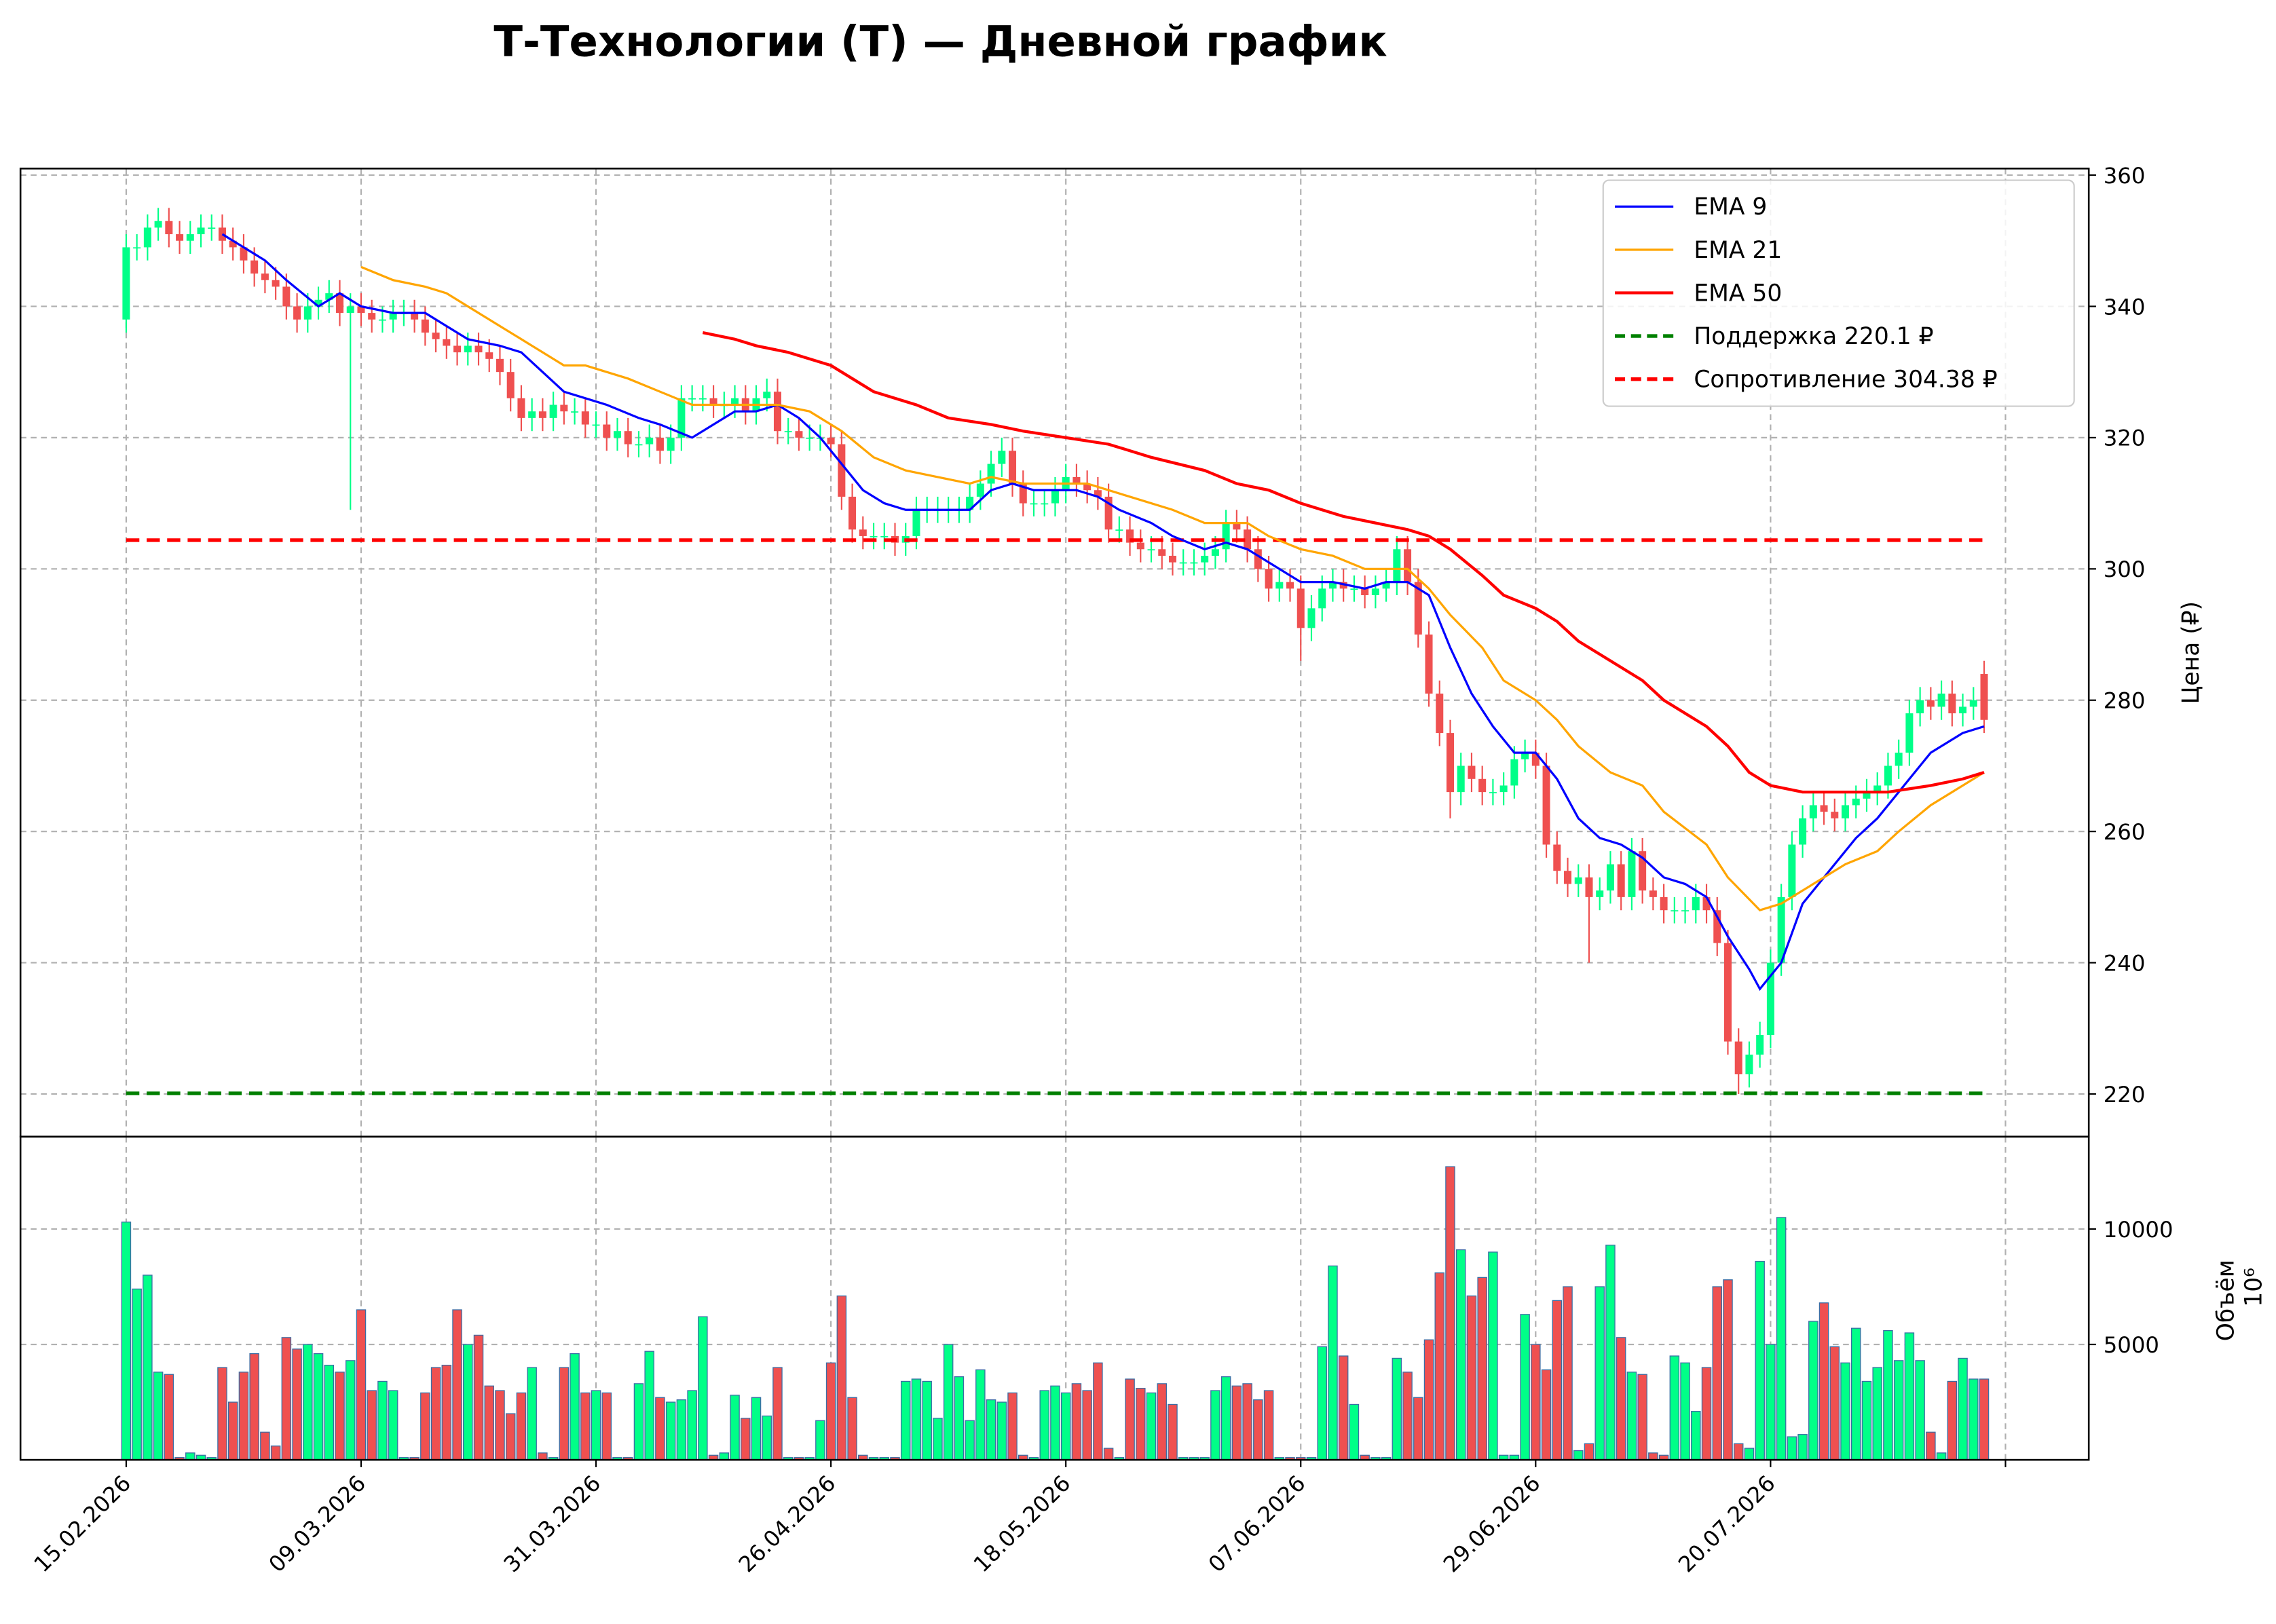  What do you see at coordinates (2125, 569) in the screenshot?
I see `y-tick-label: 300` at bounding box center [2125, 569].